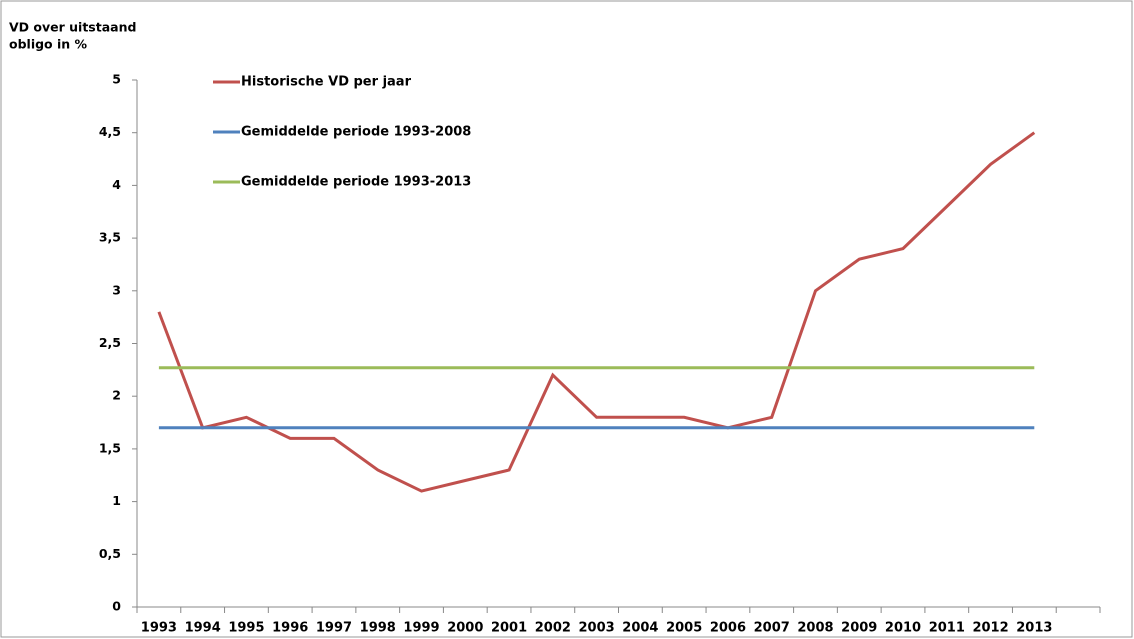 This screenshot has width=1134, height=639. What do you see at coordinates (116, 395) in the screenshot?
I see `y-tick-label: 2` at bounding box center [116, 395].